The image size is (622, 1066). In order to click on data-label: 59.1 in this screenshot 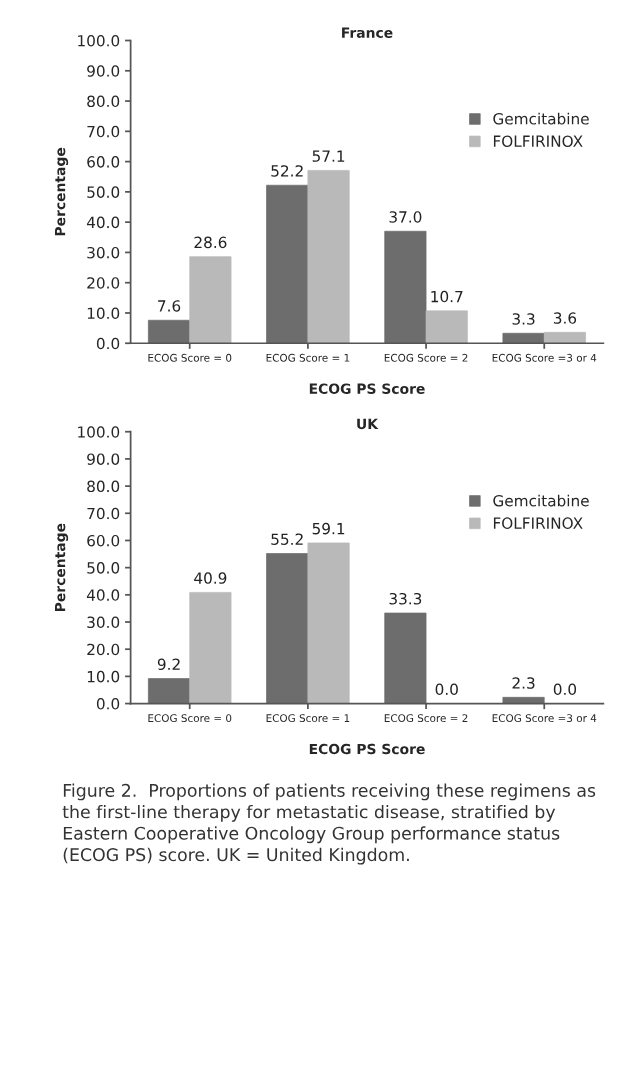, I will do `click(328, 528)`.